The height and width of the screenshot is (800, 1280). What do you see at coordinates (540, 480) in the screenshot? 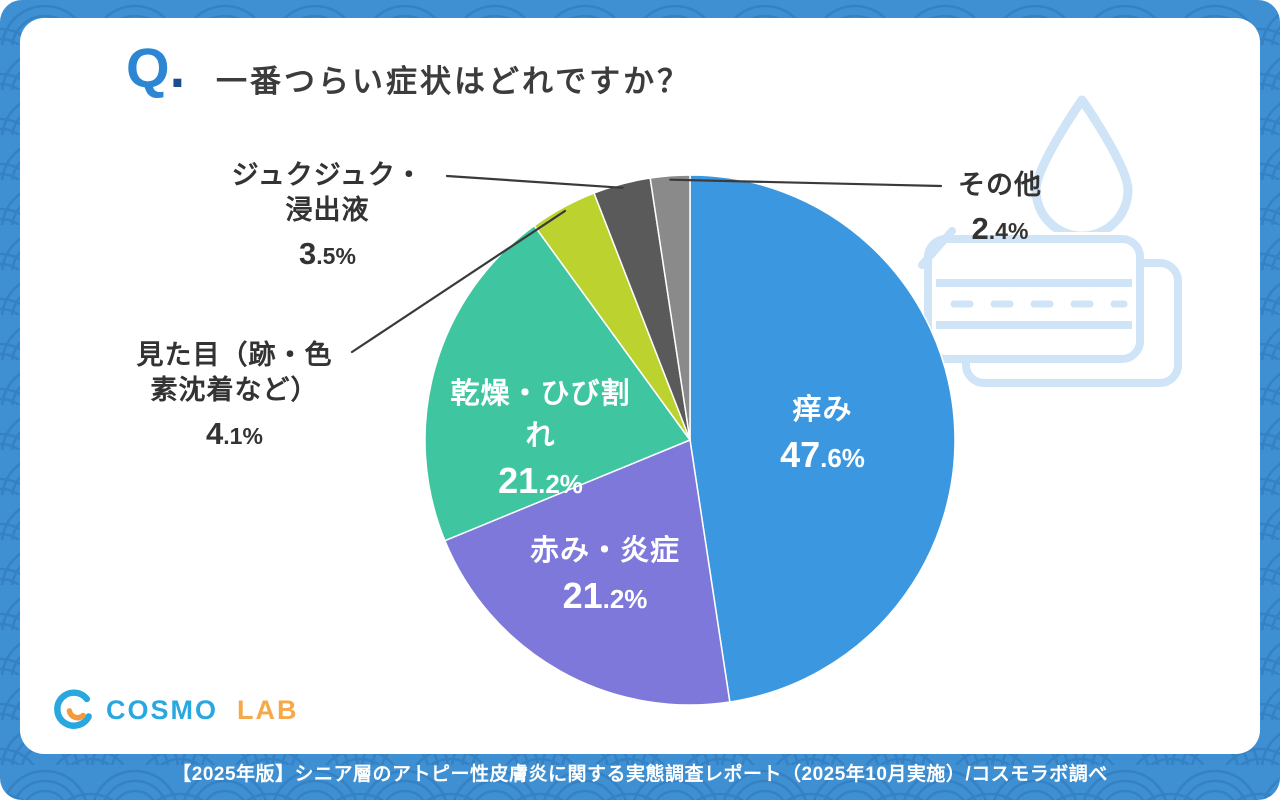
I see `label-dryness-value: 21.2%` at bounding box center [540, 480].